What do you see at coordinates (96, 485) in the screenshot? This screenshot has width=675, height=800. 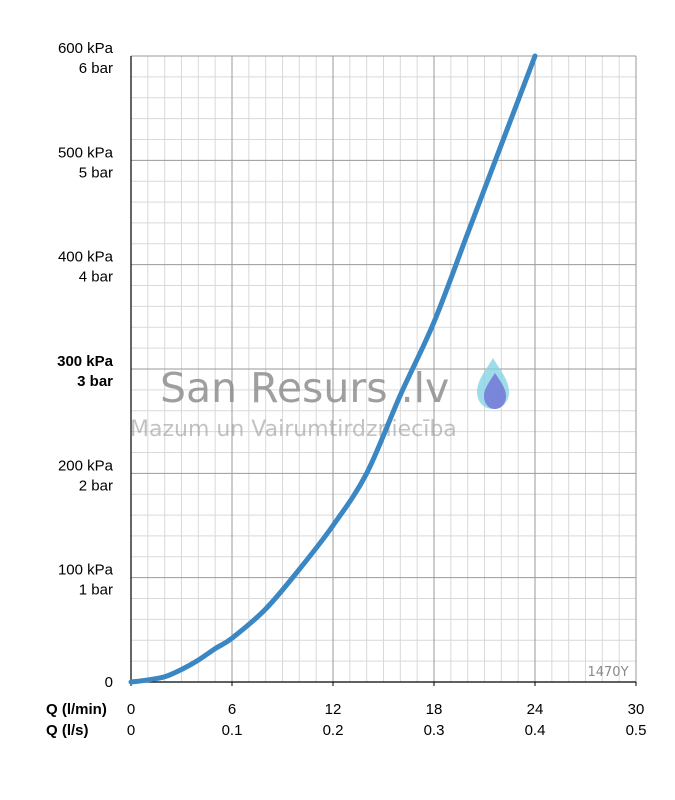 I see `y-tick-label-bar: 2 bar` at bounding box center [96, 485].